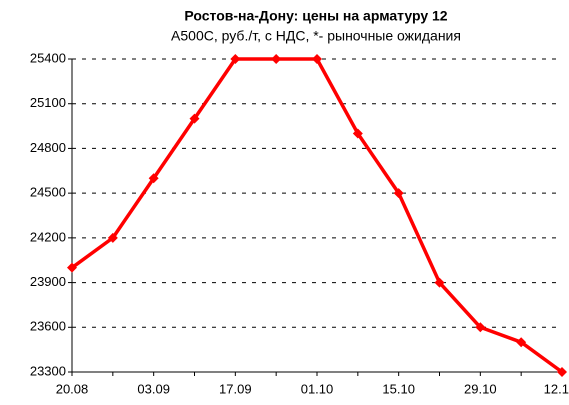  What do you see at coordinates (48, 57) in the screenshot?
I see `y-tick-label: 25400` at bounding box center [48, 57].